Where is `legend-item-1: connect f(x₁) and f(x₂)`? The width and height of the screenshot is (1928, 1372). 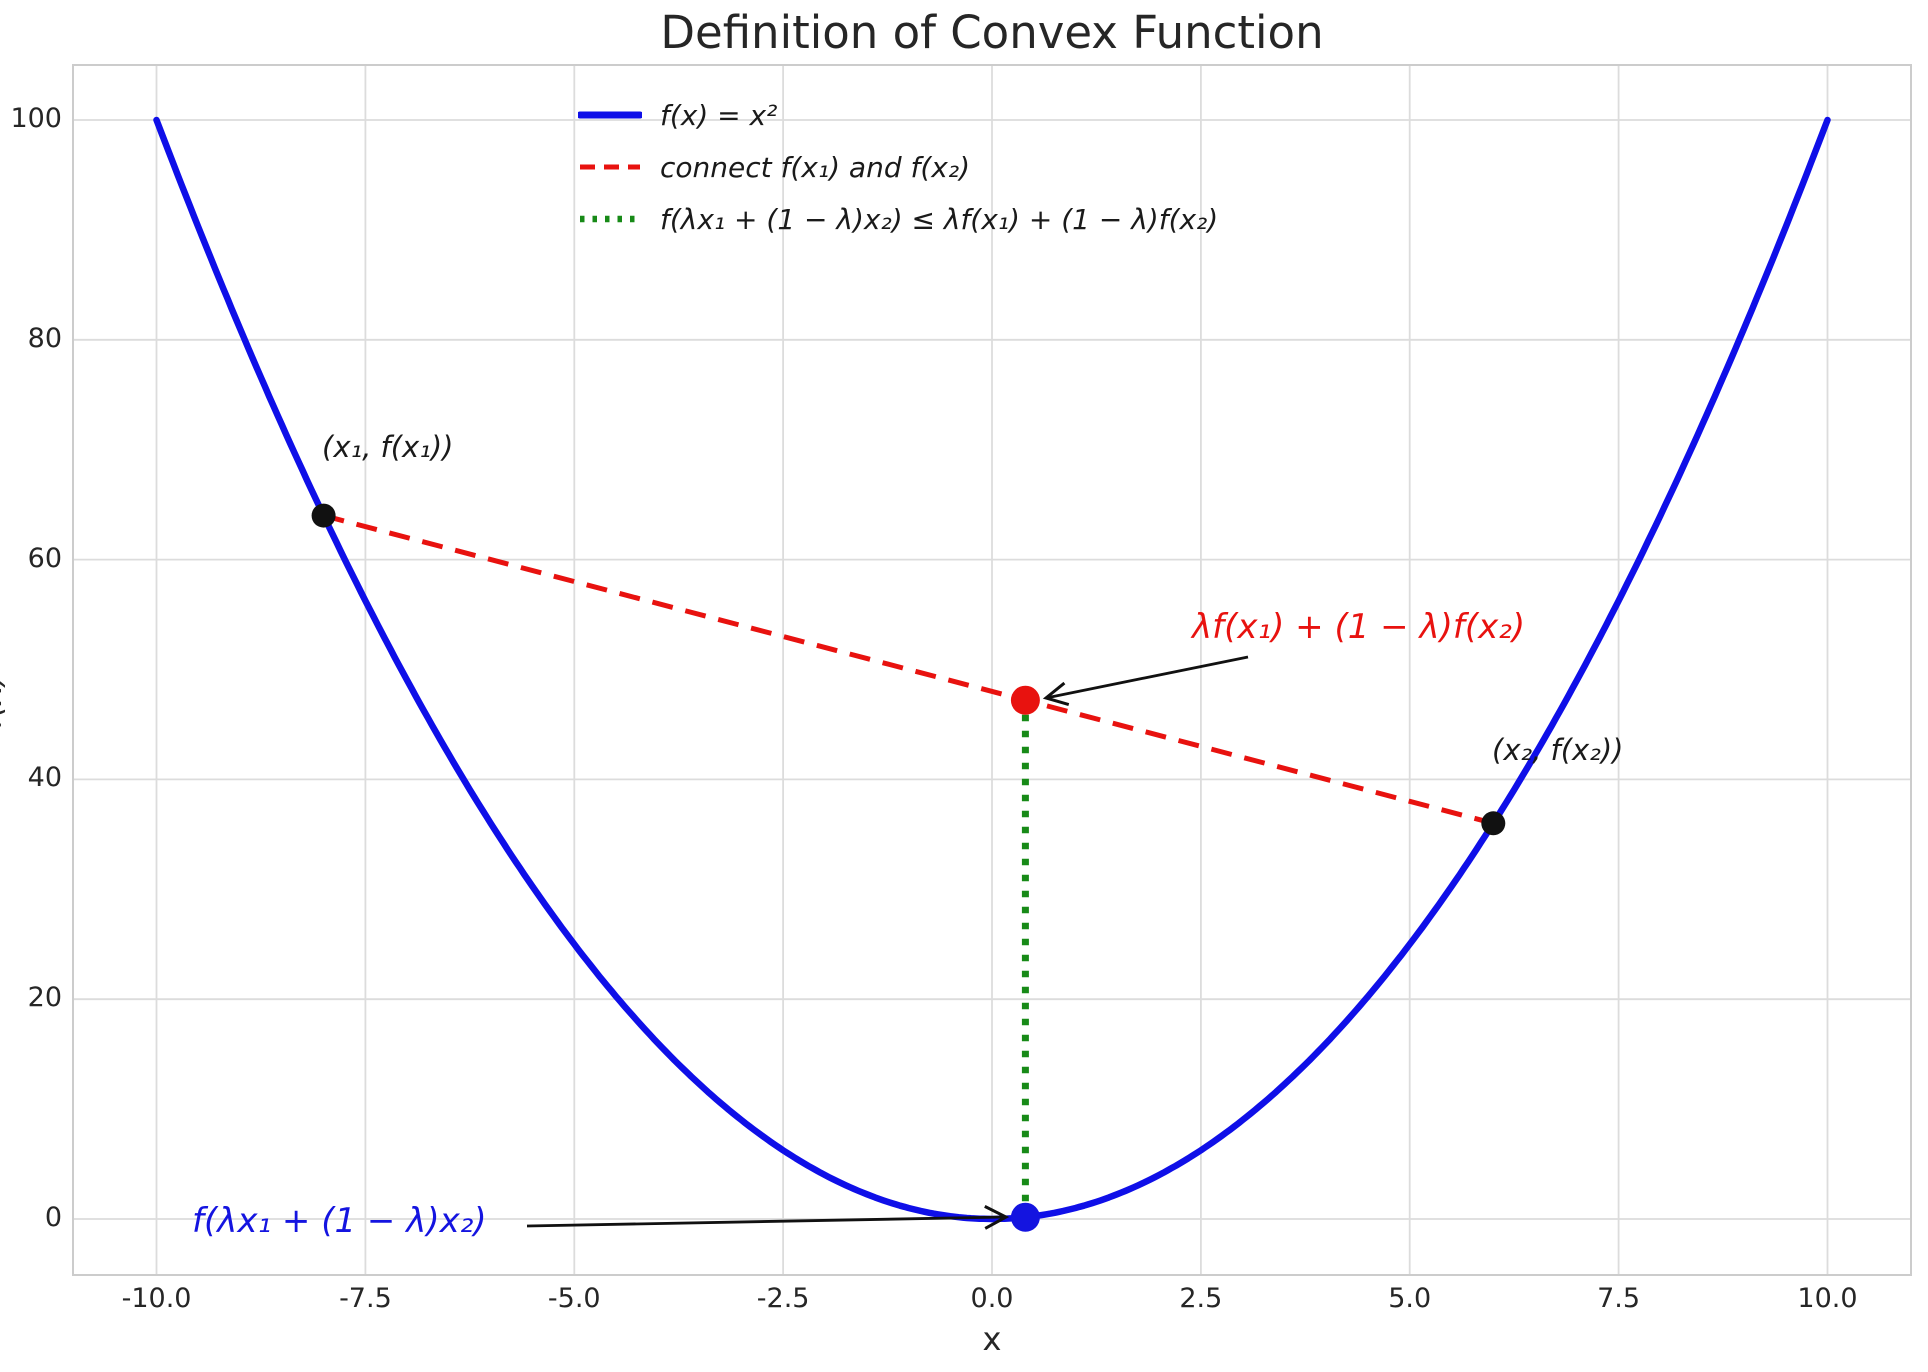 legend-item-1: connect f(x₁) and f(x₂) is located at coordinates (898, 167).